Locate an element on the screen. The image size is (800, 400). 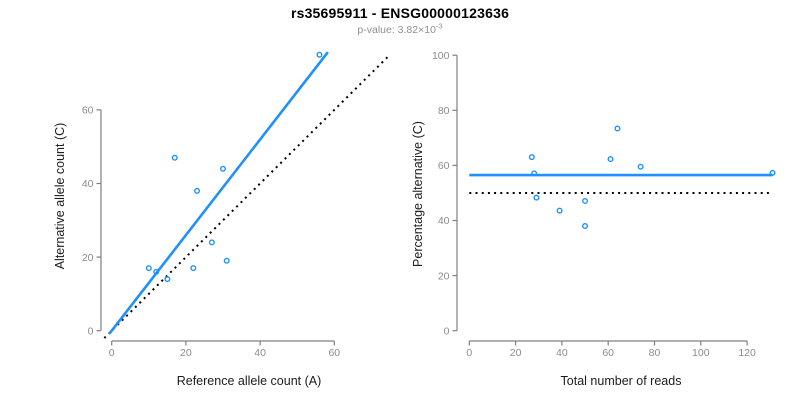
right-y-axis-label: Percentage alternative (C) is located at coordinates (418, 194).